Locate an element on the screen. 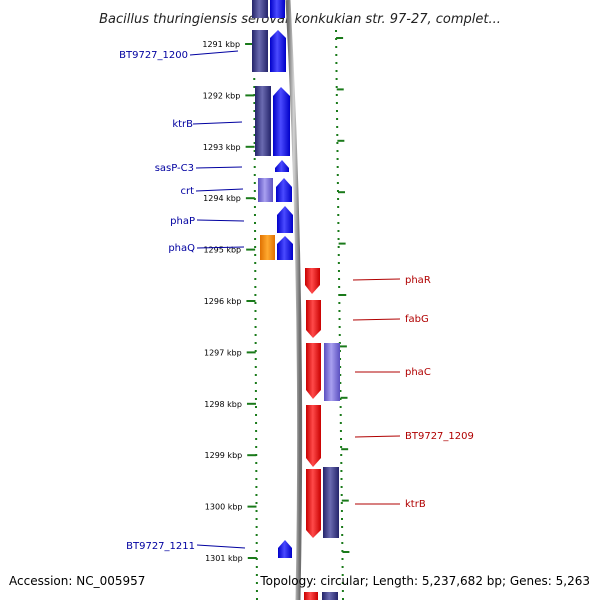 The image size is (600, 600). scale-tick-label: 1299 kbp is located at coordinates (224, 455).